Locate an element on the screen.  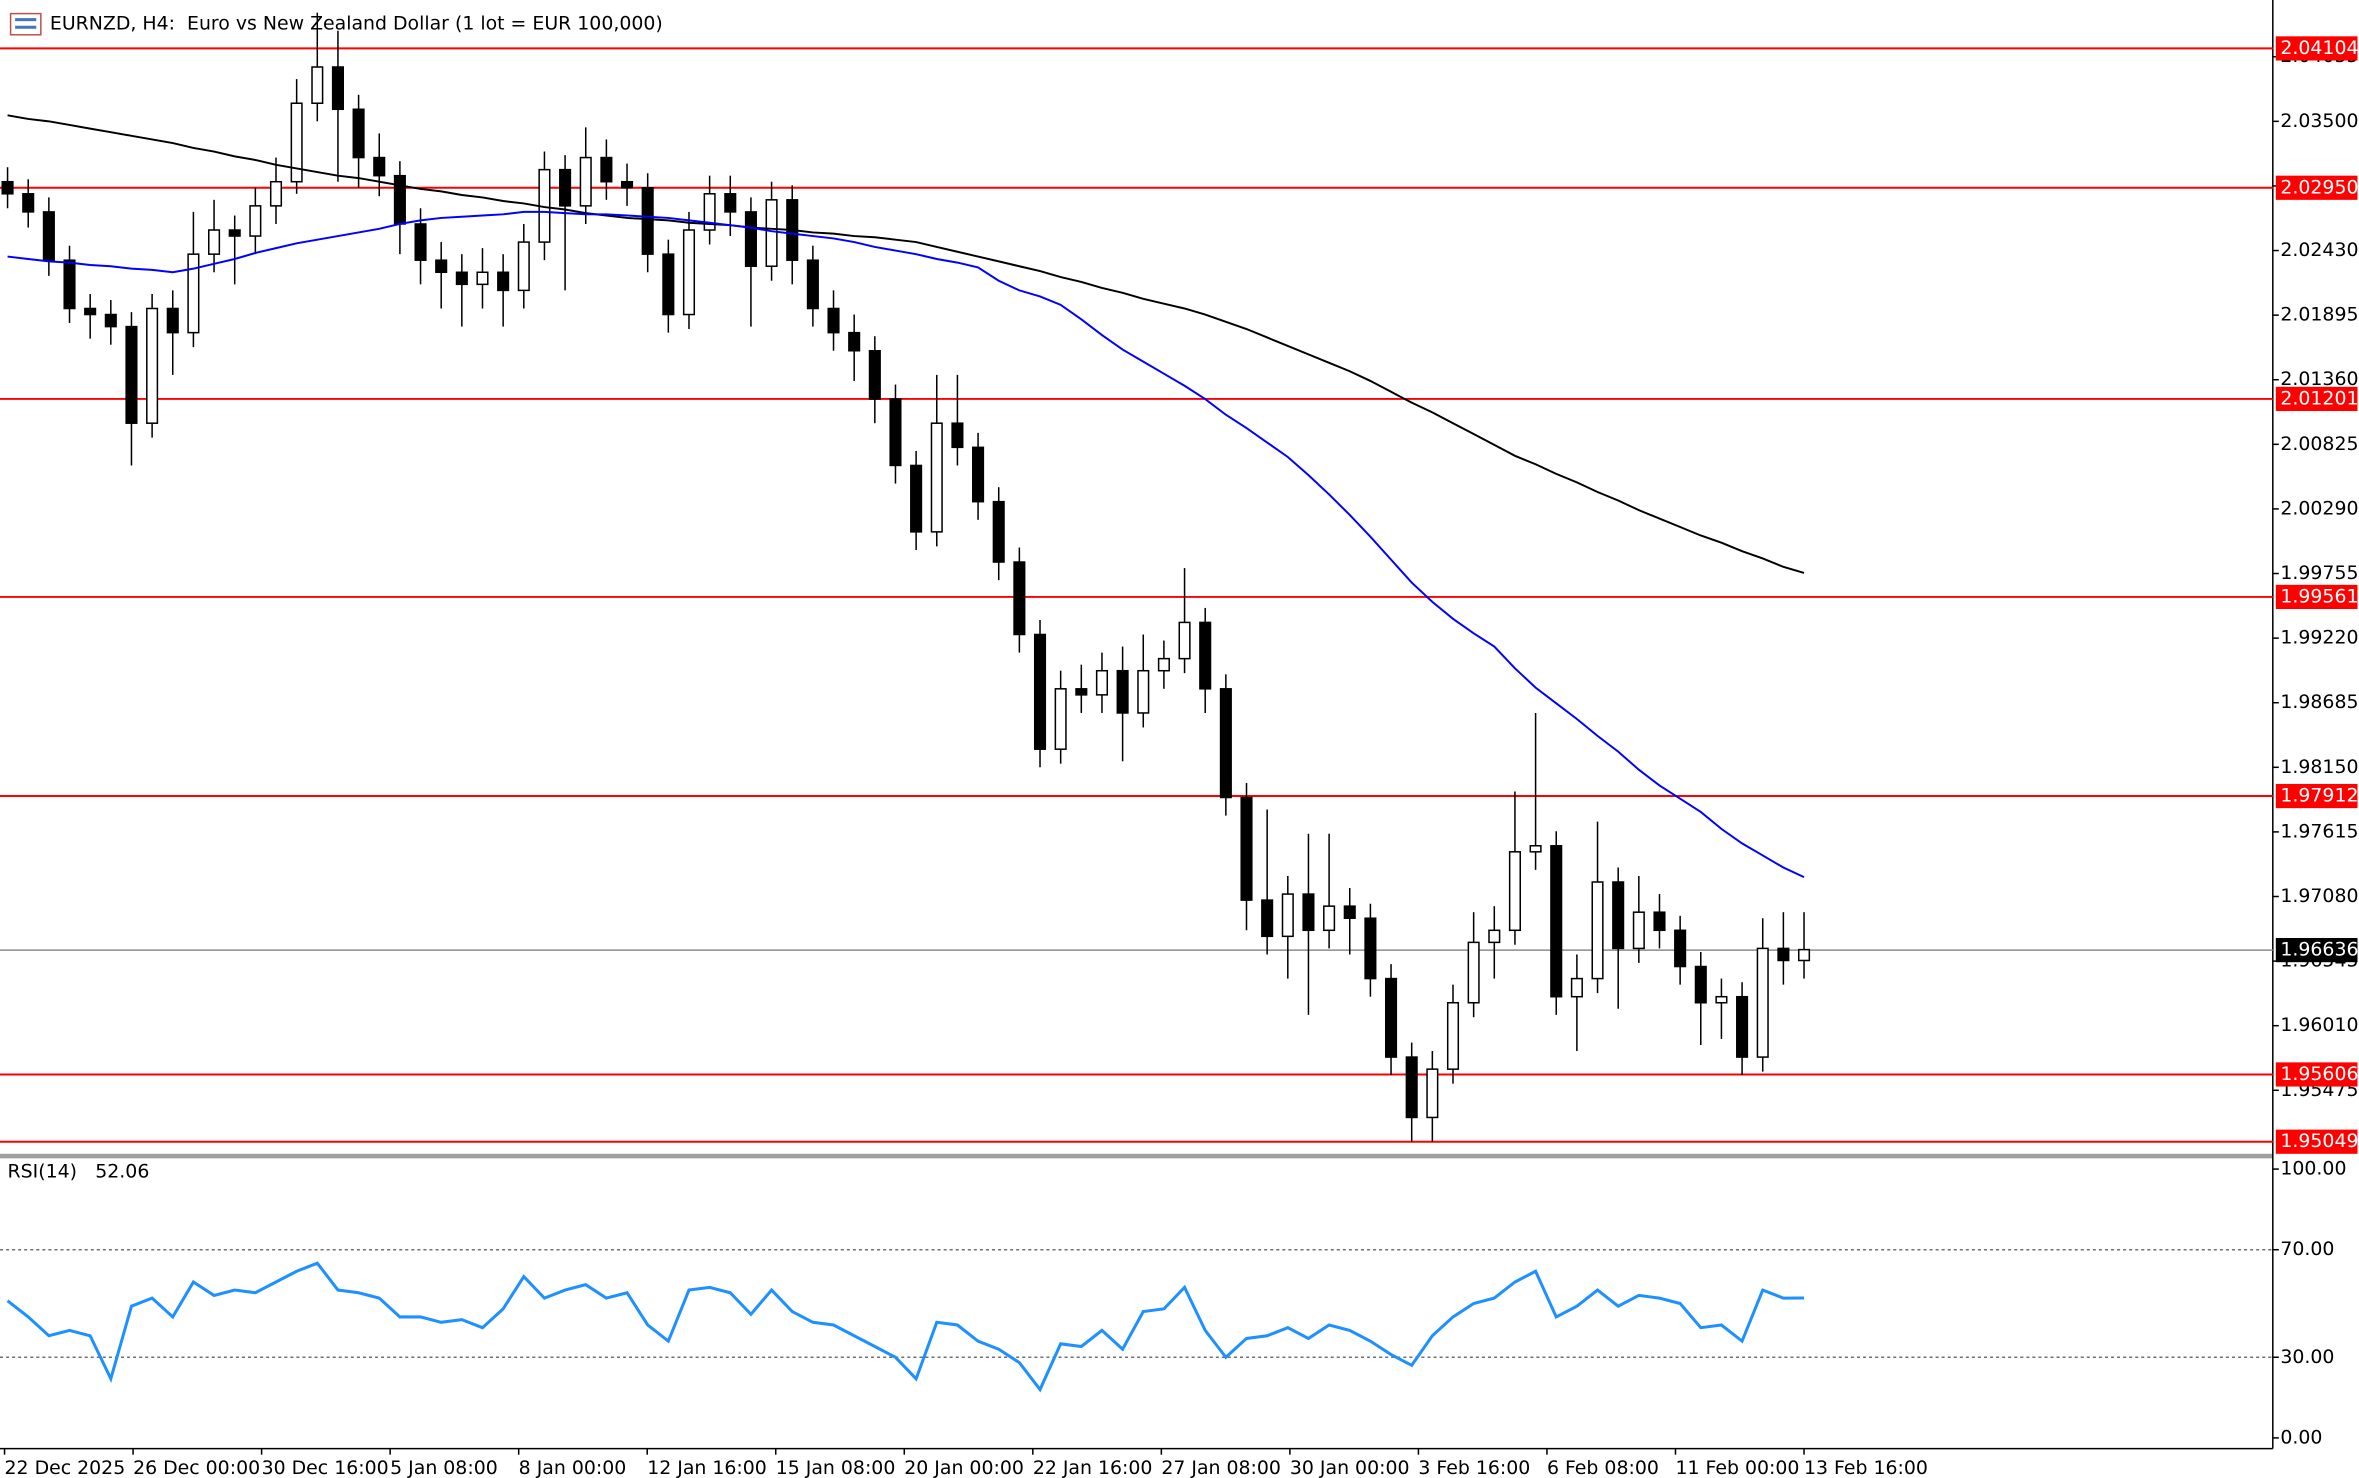
x-tick-label: 13 Feb 16:00 is located at coordinates (1866, 1467).